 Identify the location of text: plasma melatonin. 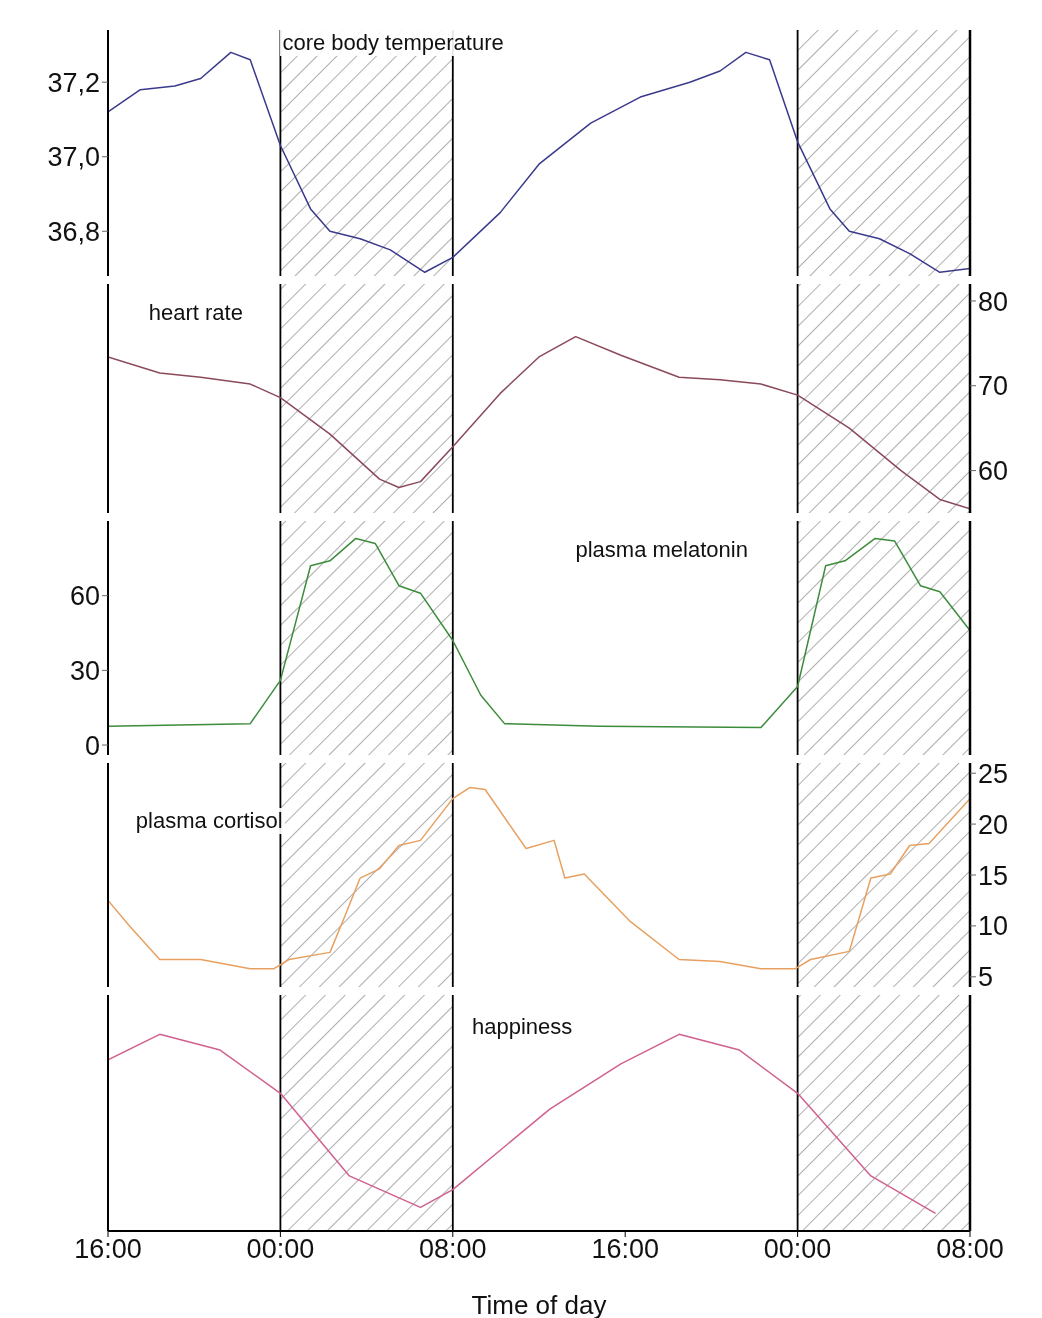
(661, 550).